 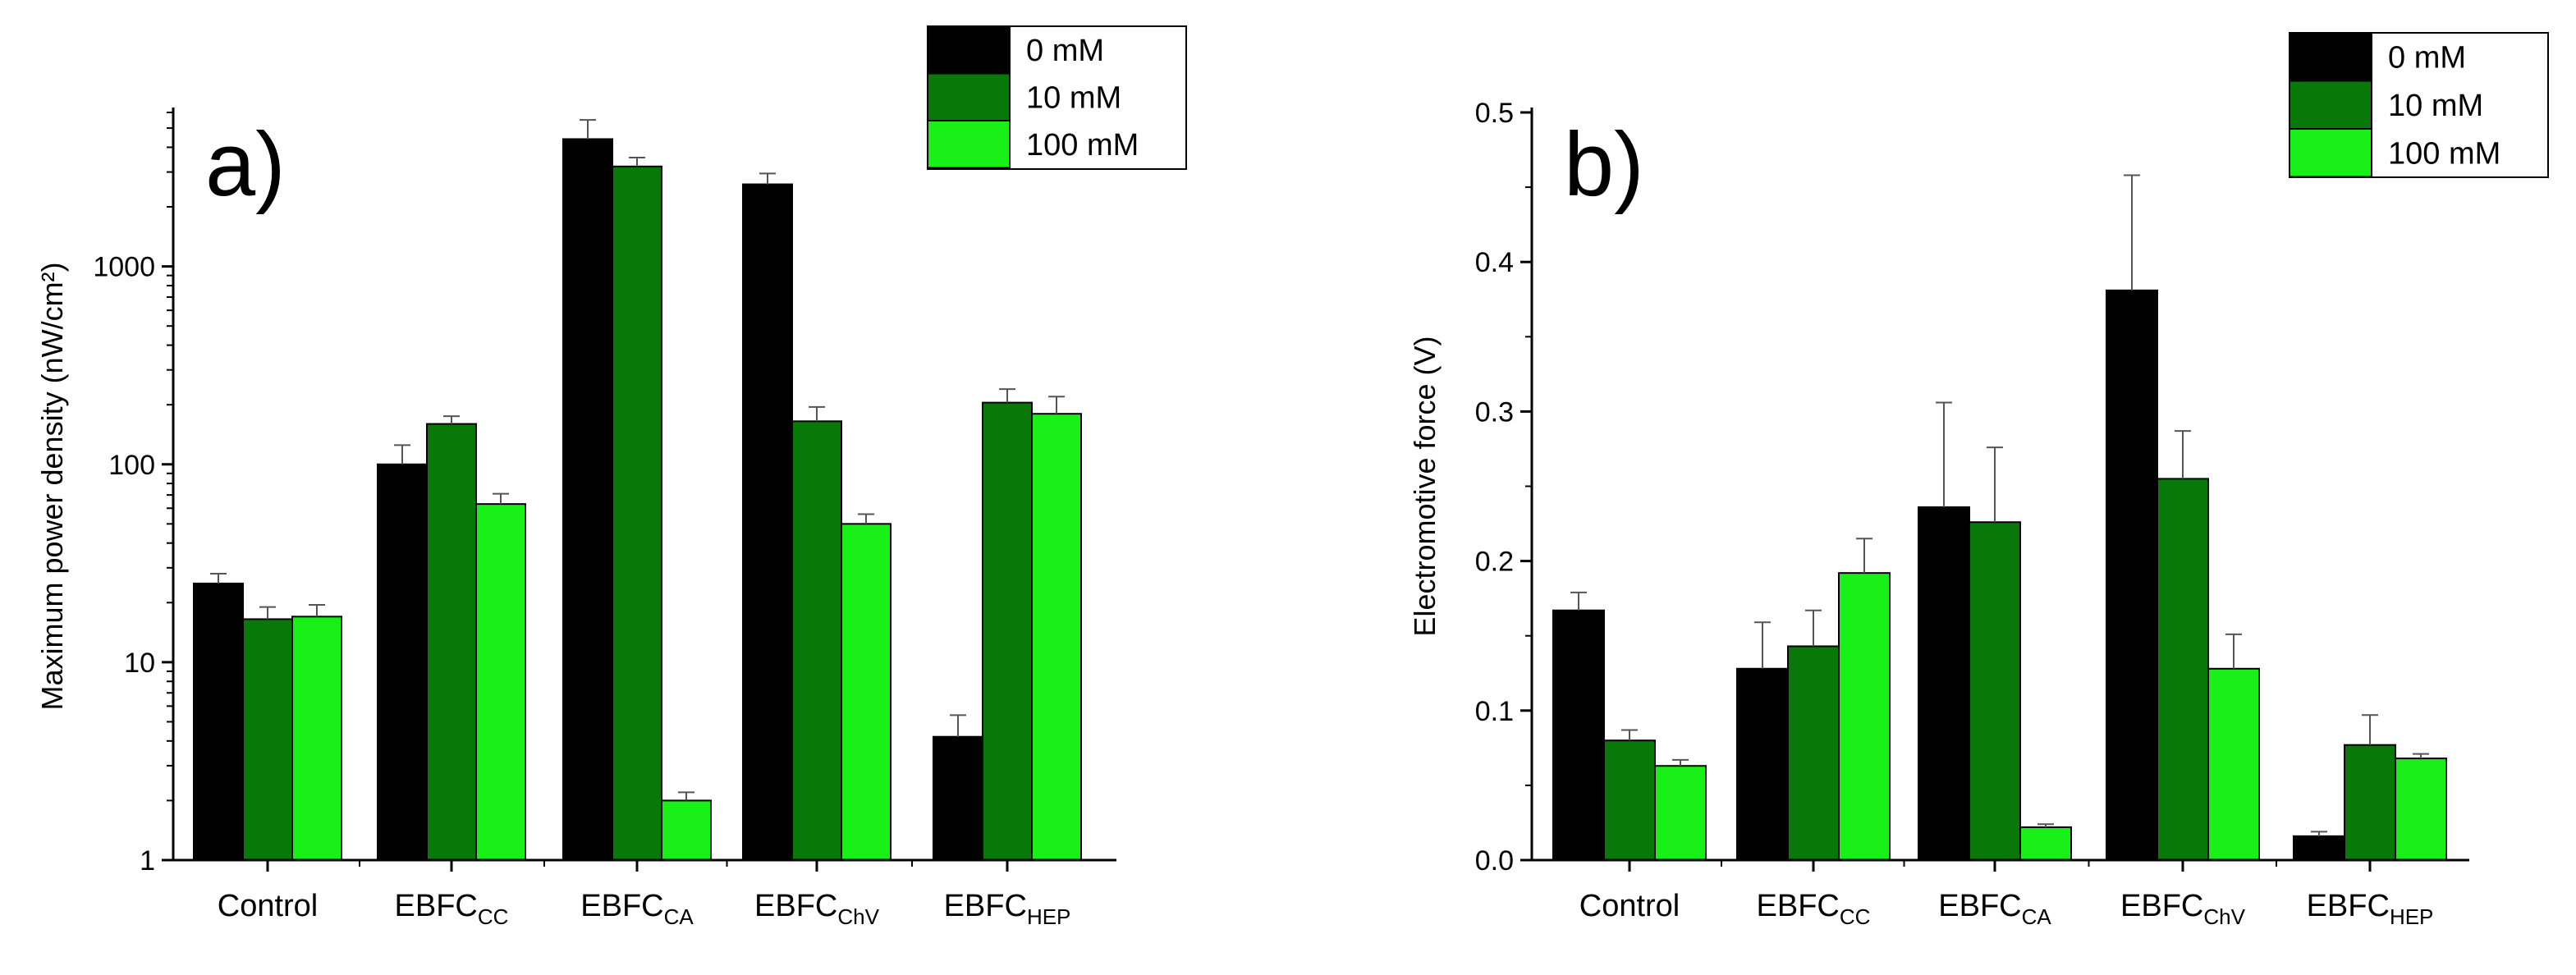 I want to click on y-tick-label: 100, so click(x=132, y=465).